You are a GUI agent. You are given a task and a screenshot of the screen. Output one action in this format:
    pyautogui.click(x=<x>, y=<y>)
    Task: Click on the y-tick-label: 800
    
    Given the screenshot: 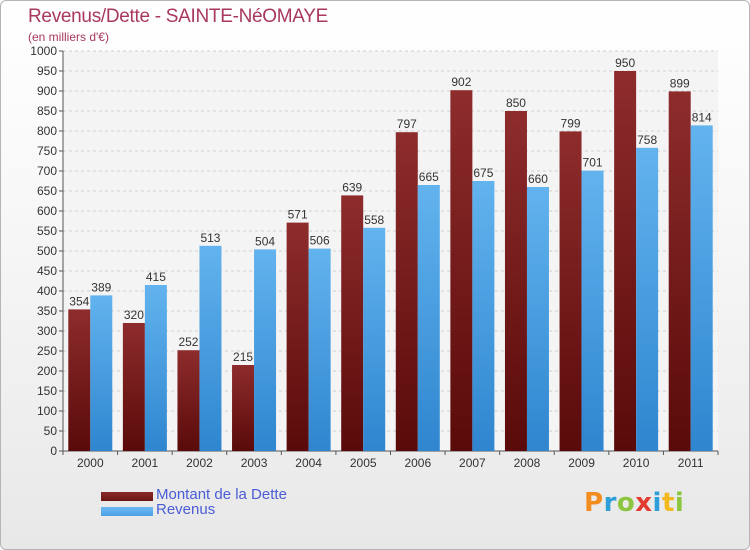 What is the action you would take?
    pyautogui.click(x=47, y=131)
    